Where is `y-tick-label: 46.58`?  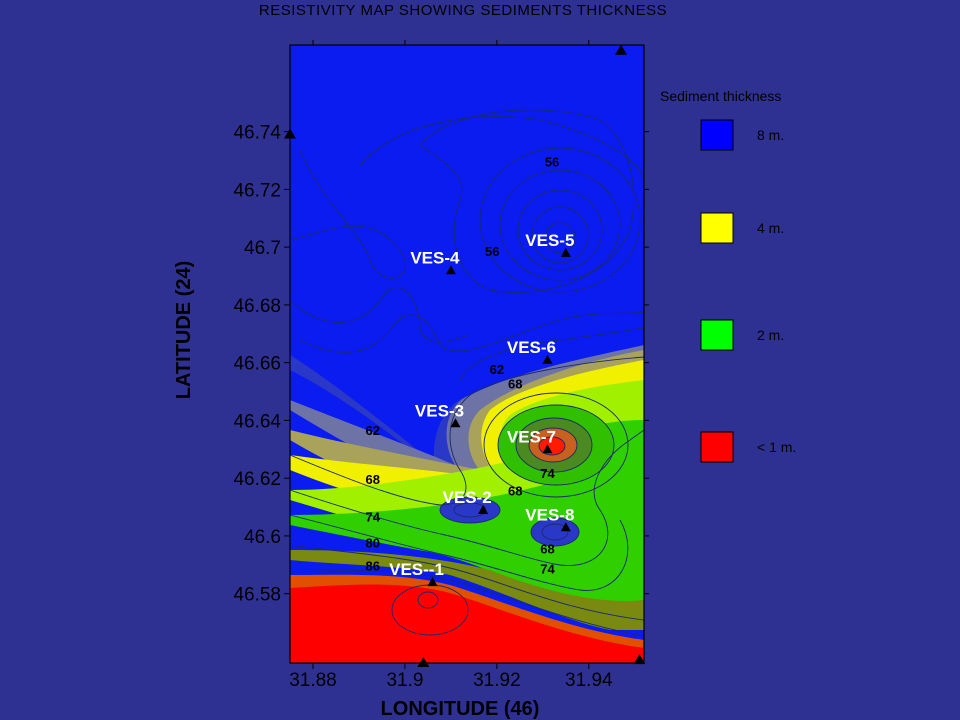 y-tick-label: 46.58 is located at coordinates (257, 595).